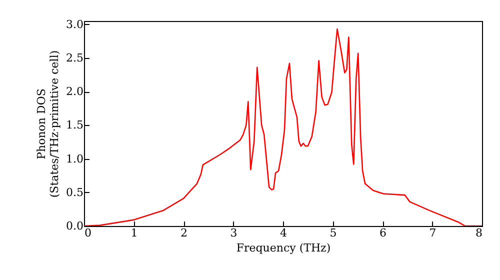 The width and height of the screenshot is (500, 280). What do you see at coordinates (479, 233) in the screenshot?
I see `x-tick-label: 8` at bounding box center [479, 233].